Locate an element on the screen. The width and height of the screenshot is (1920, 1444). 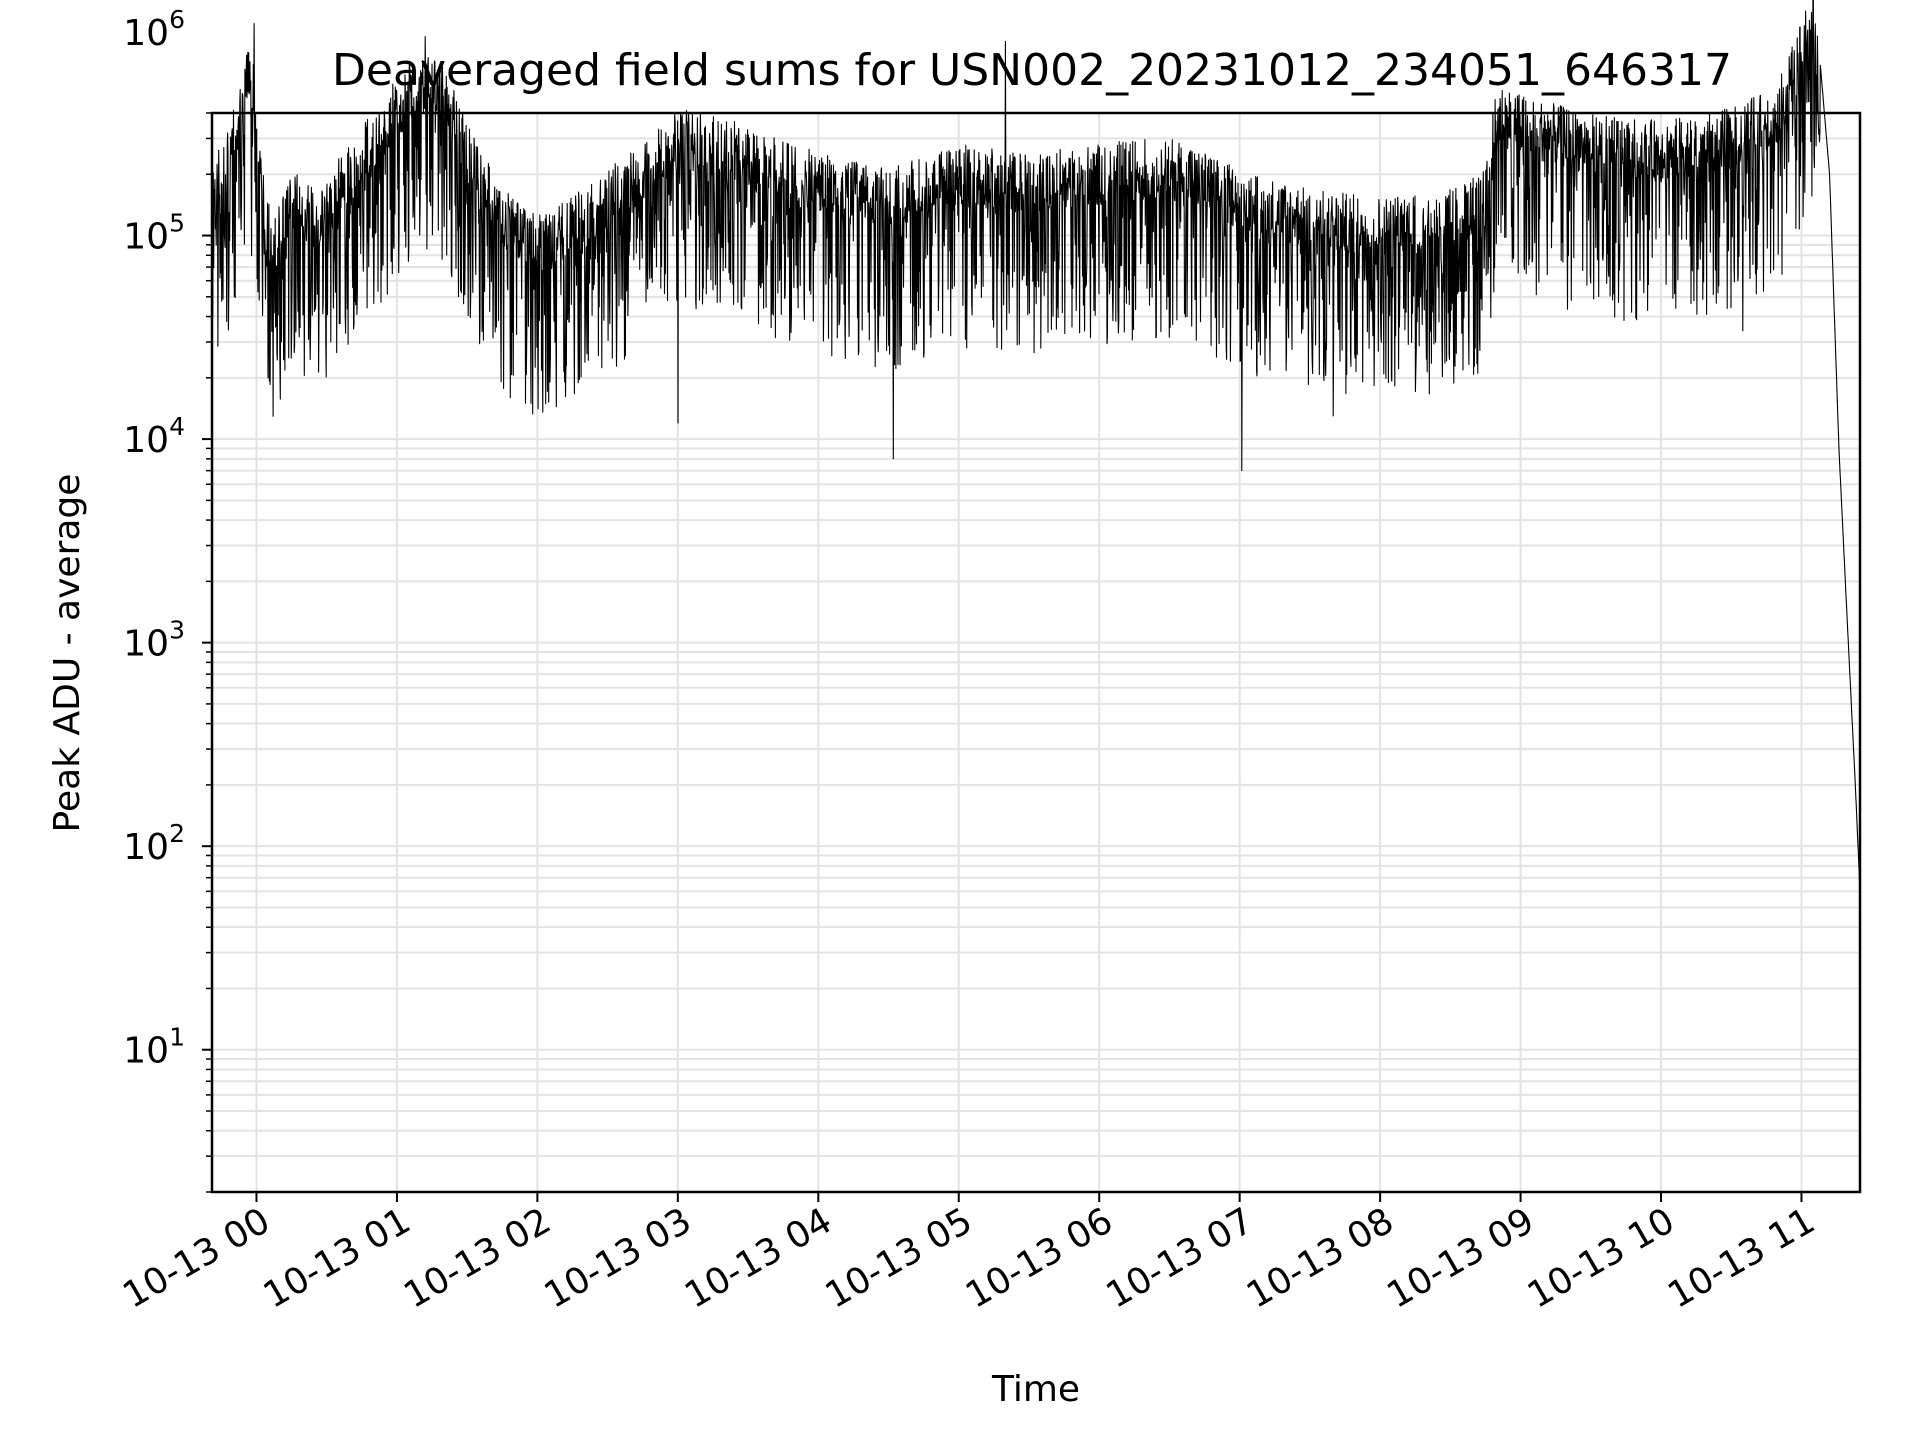
y-tick-label-exponent: 2 is located at coordinates (177, 833).